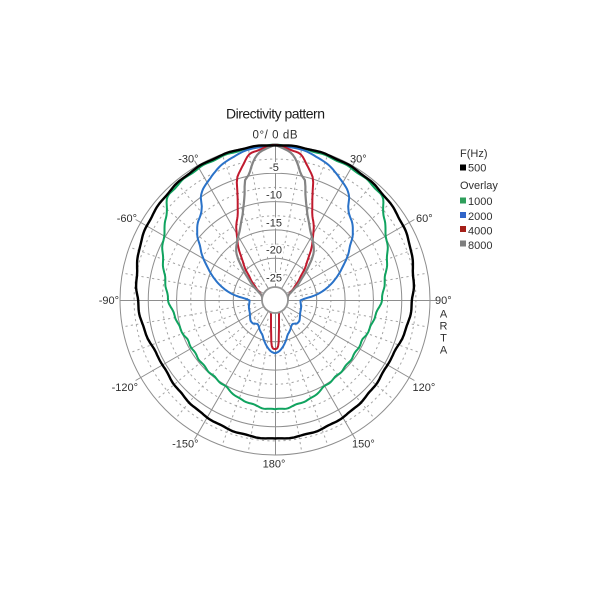 The width and height of the screenshot is (600, 605). I want to click on svg-text: -120°, so click(125, 388).